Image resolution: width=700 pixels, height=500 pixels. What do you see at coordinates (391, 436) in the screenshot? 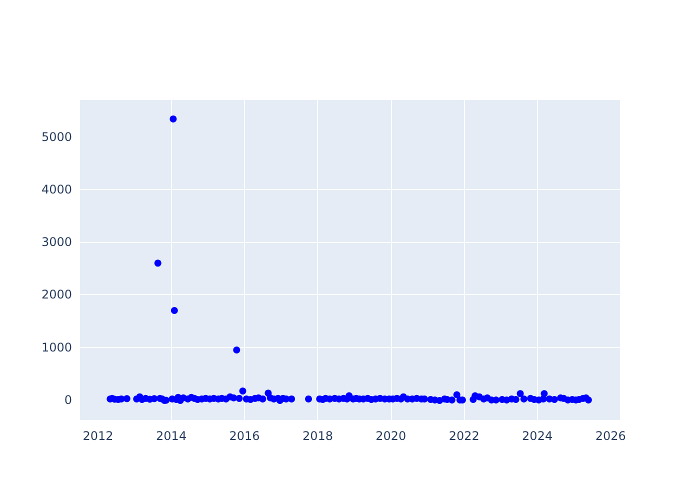
I see `x-tick-label: 2020` at bounding box center [391, 436].